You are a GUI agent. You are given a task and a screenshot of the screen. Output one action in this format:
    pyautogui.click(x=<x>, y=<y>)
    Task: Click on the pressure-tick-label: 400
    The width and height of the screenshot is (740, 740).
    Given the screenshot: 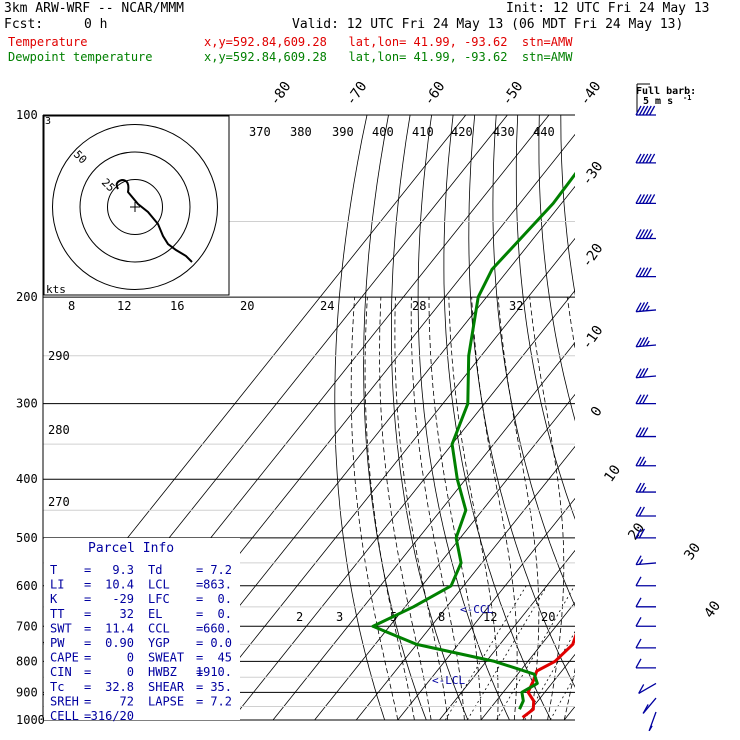 What is the action you would take?
    pyautogui.click(x=27, y=479)
    